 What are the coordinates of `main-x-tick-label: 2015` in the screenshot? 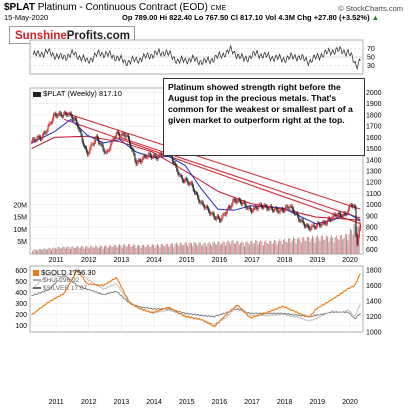 It's located at (187, 260).